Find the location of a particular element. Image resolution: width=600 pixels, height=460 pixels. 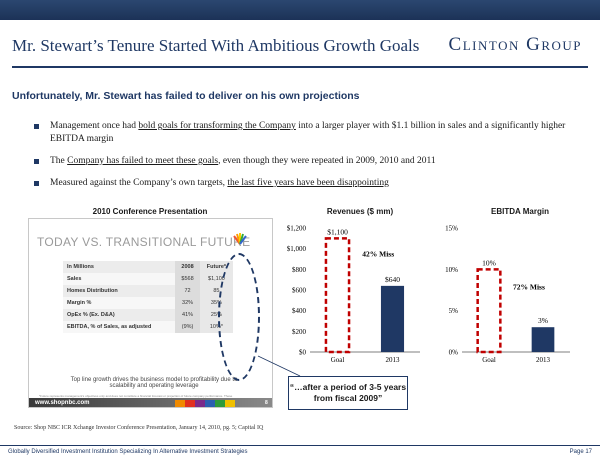

peacock-logo-icon is located at coordinates (240, 239).